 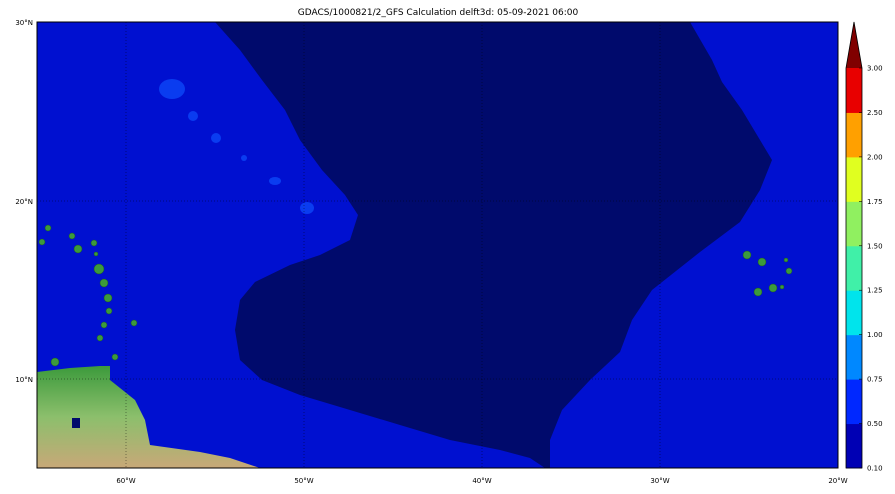 What do you see at coordinates (837, 481) in the screenshot?
I see `lon-label: 20°W` at bounding box center [837, 481].